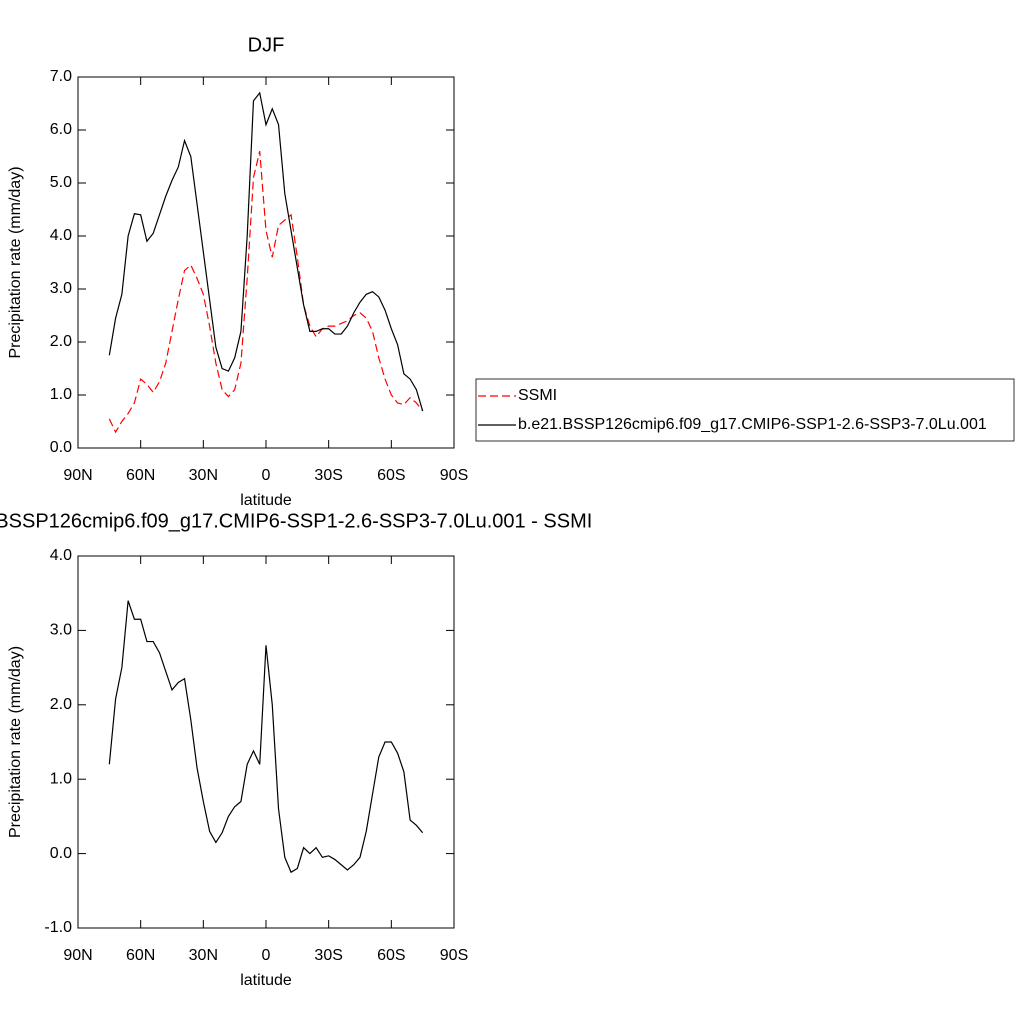 Image resolution: width=1024 pixels, height=1024 pixels. I want to click on legend-box, so click(745, 410).